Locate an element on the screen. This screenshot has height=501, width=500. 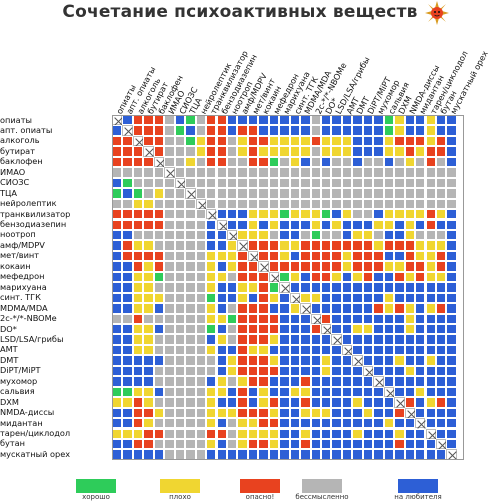
row-label: алкоголь is located at coordinates (20, 140).